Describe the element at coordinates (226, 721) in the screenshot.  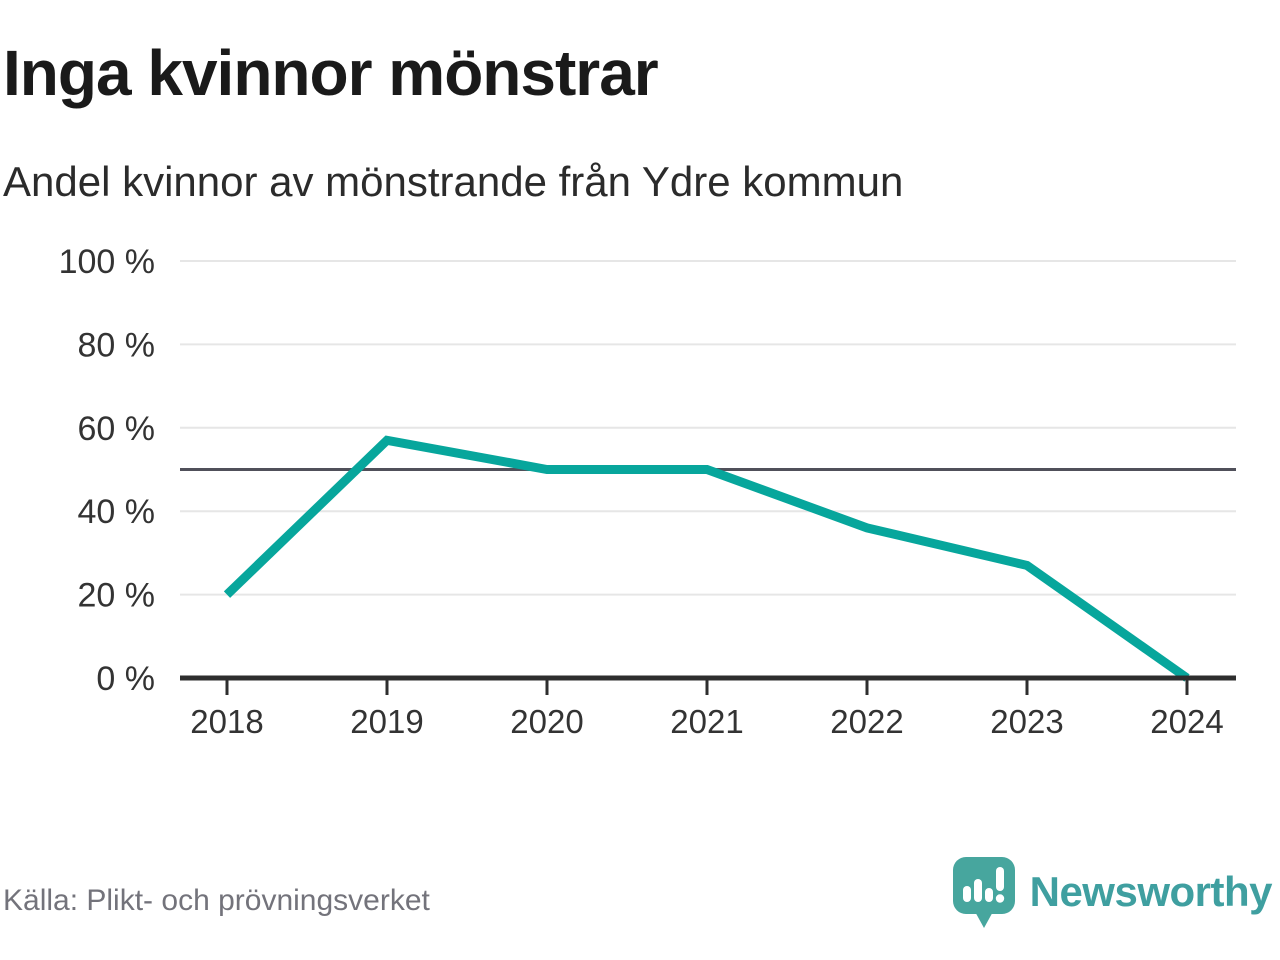
I see `x-tick-label: 2018` at that location.